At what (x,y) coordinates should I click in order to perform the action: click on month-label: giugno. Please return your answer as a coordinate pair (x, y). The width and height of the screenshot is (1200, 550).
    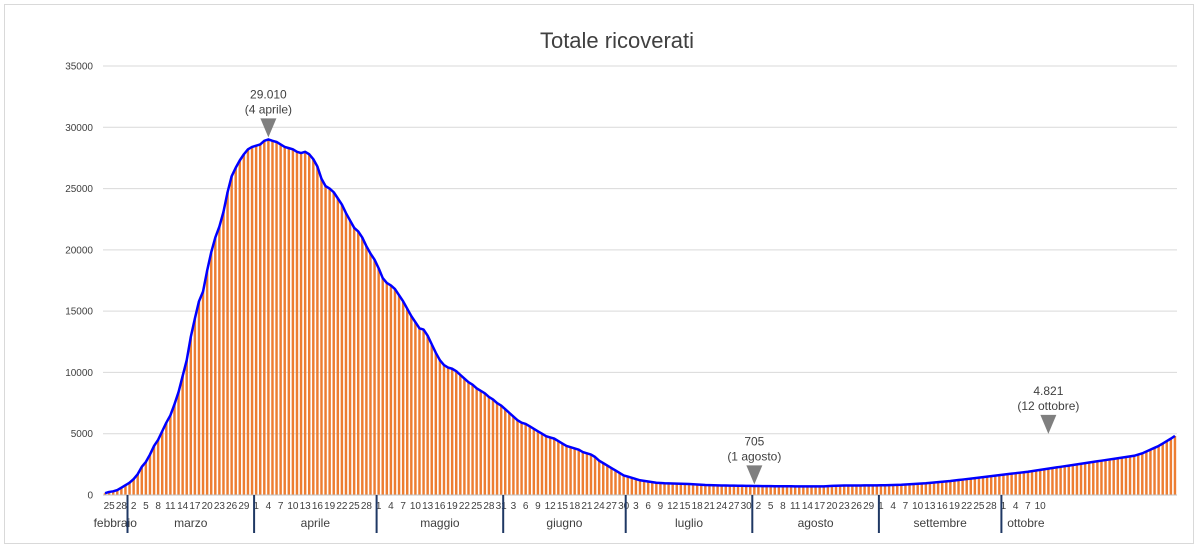
    Looking at the image, I should click on (564, 523).